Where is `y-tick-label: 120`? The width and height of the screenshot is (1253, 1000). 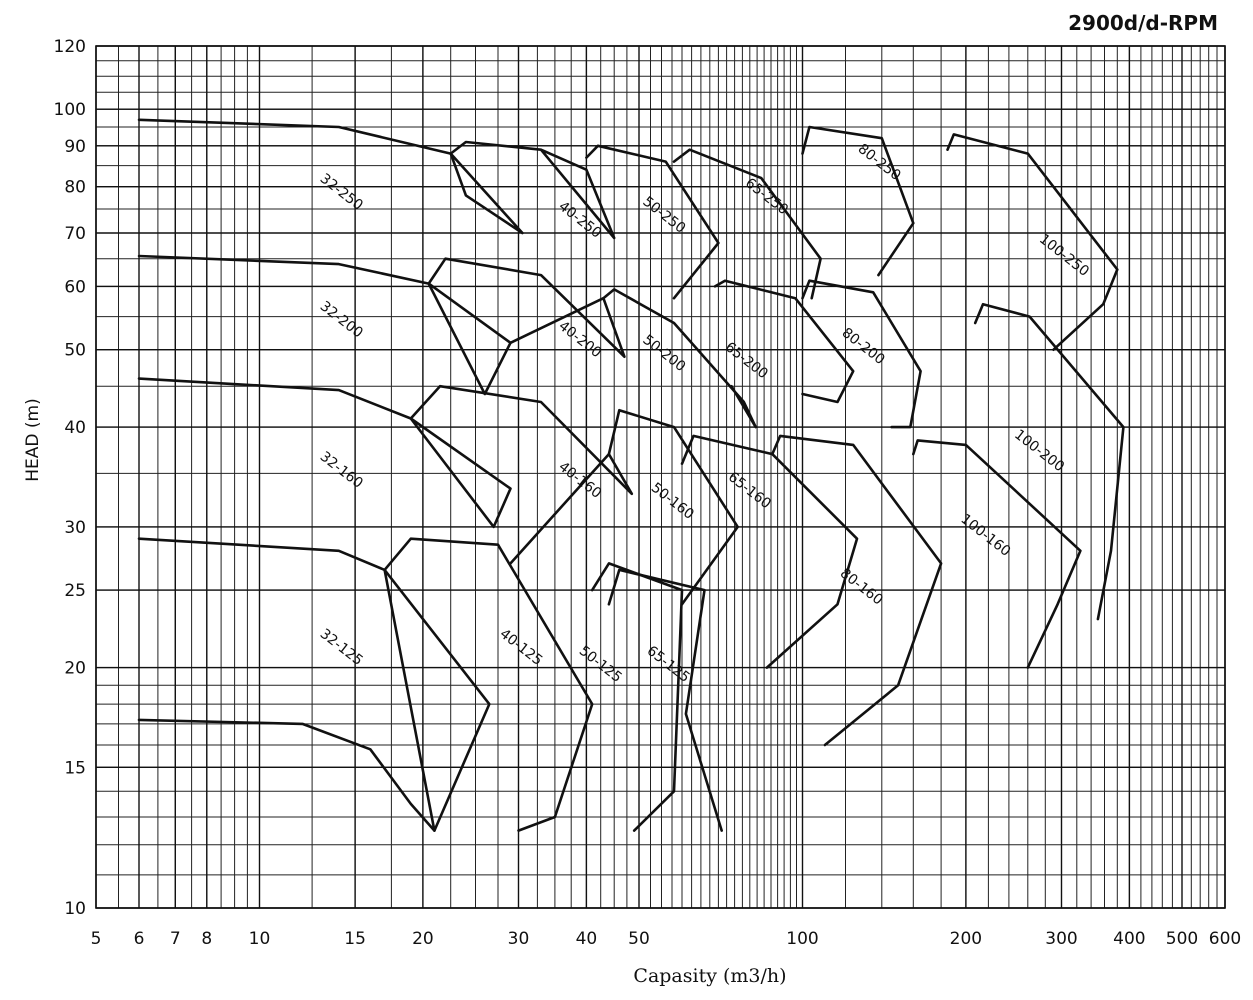
y-tick-label: 120 is located at coordinates (70, 47).